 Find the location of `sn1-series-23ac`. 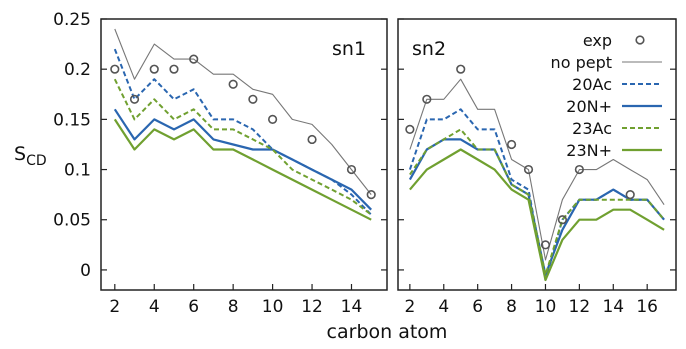

sn1-series-23ac is located at coordinates (242, 147).